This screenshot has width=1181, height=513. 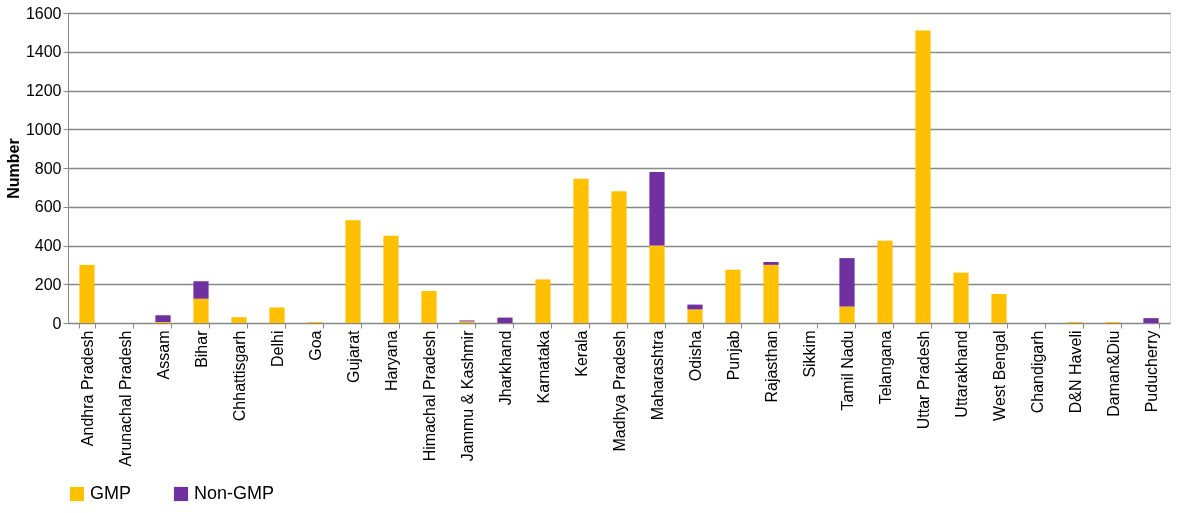 What do you see at coordinates (923, 380) in the screenshot?
I see `x-tick-label: Uttar Pradesh` at bounding box center [923, 380].